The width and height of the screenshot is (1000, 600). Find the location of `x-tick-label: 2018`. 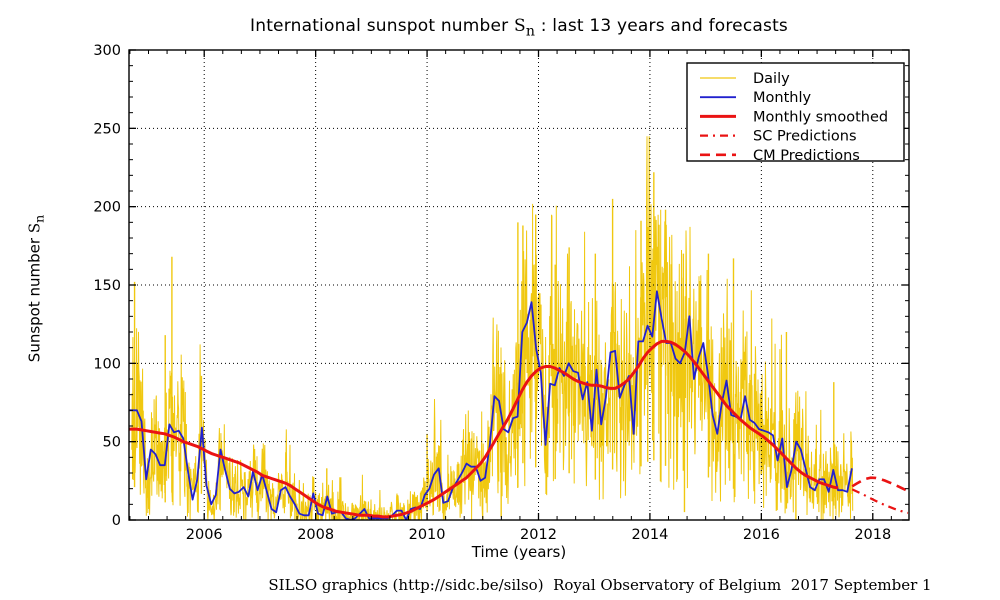

x-tick-label: 2018 is located at coordinates (872, 535).